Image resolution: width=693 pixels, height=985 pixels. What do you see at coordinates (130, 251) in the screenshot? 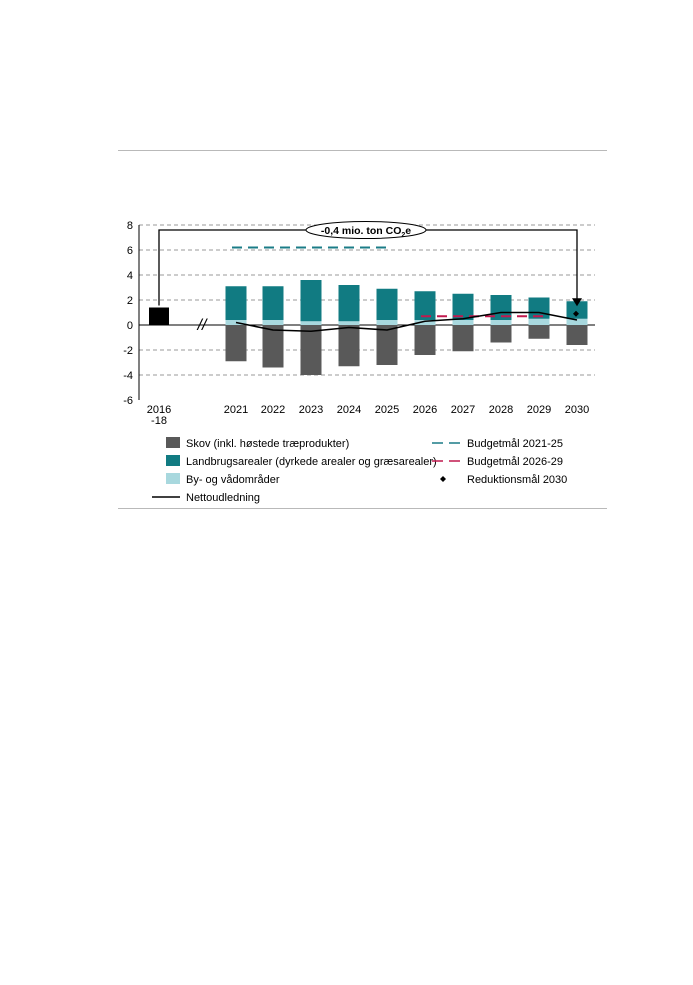
I see `y-tick-label: 6` at bounding box center [130, 251].